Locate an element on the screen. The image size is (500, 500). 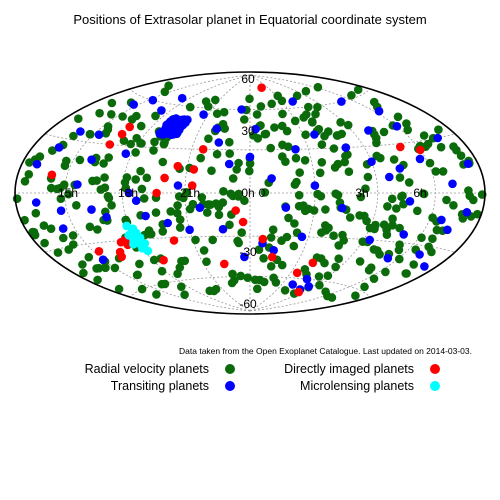
legend-label: Directly imaged planets is located at coordinates (349, 369).